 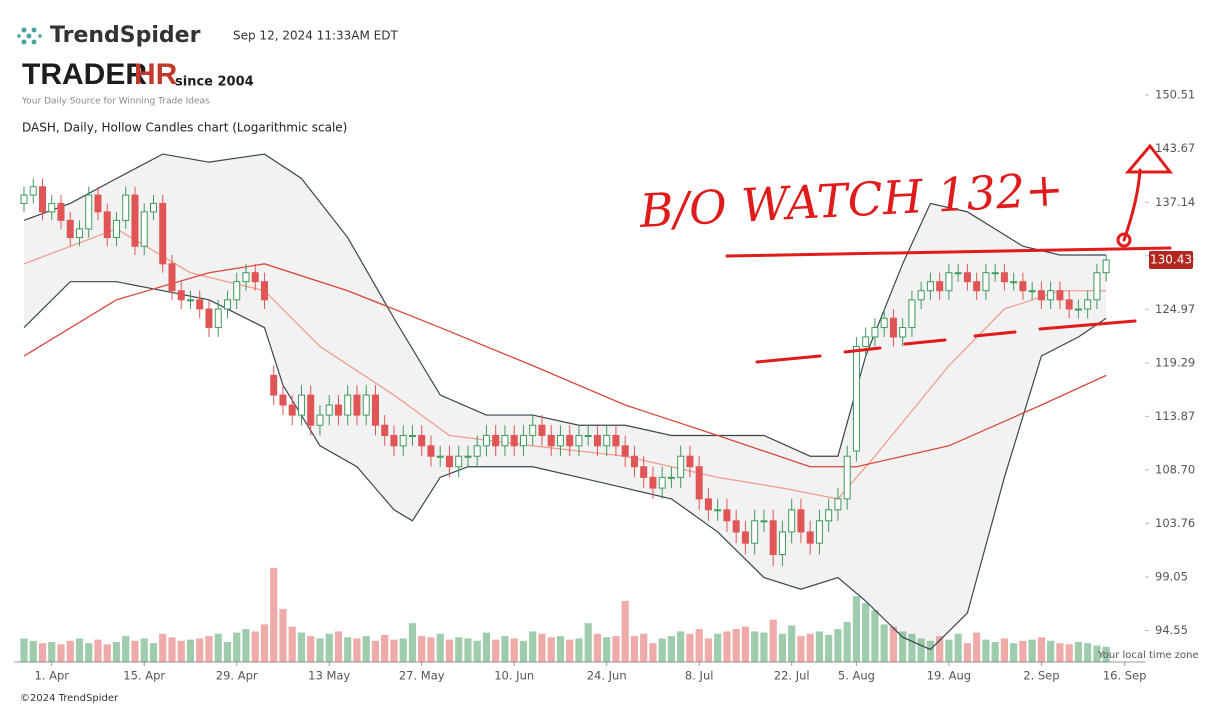 What do you see at coordinates (1175, 148) in the screenshot?
I see `y-tick-label: 143.67` at bounding box center [1175, 148].